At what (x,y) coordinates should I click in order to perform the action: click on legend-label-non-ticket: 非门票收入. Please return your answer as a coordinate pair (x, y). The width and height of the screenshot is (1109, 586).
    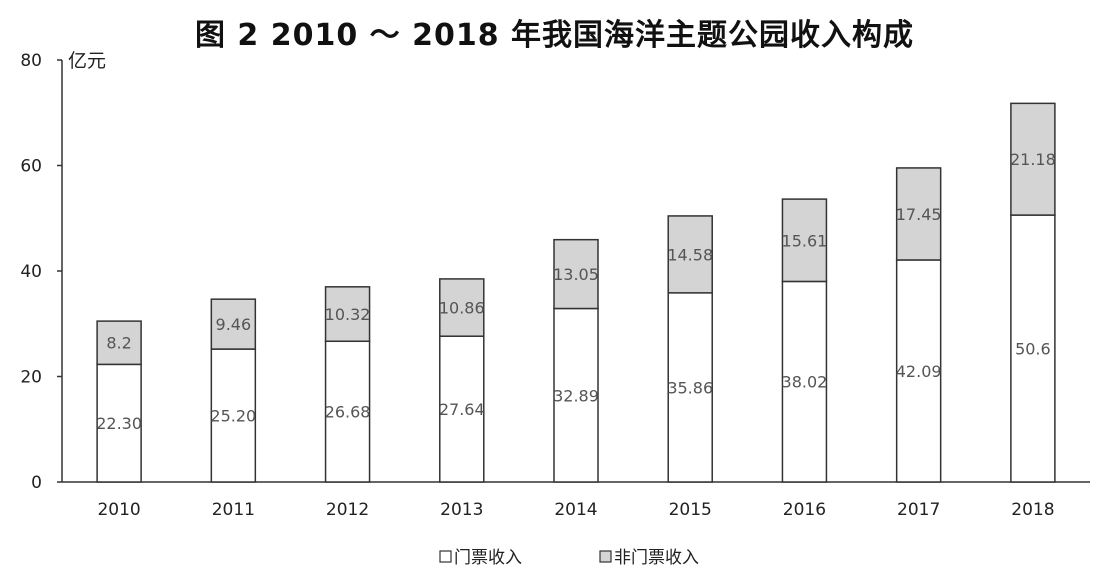
    Looking at the image, I should click on (656, 558).